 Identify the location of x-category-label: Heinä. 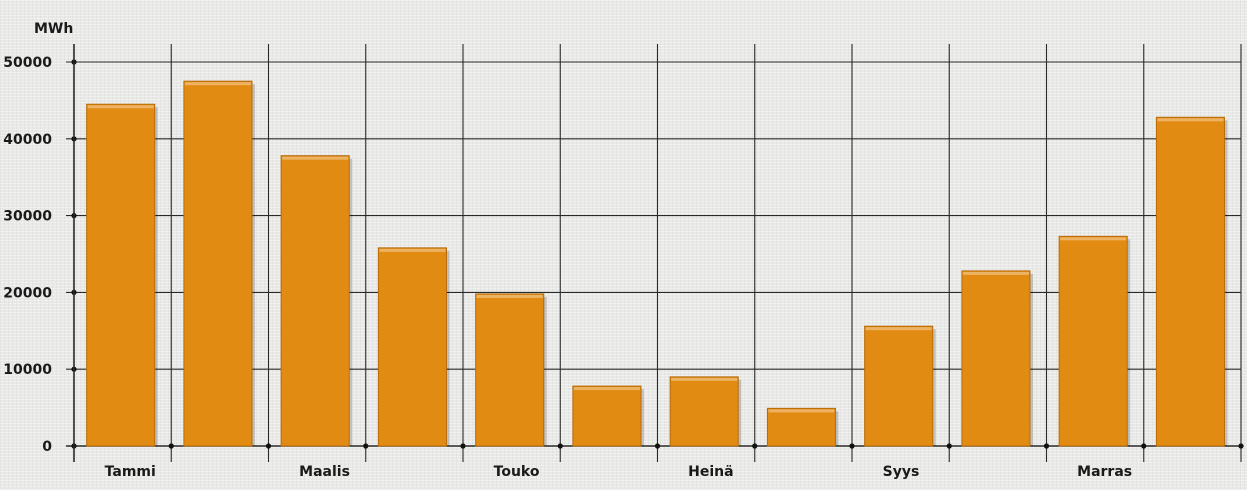
(710, 472).